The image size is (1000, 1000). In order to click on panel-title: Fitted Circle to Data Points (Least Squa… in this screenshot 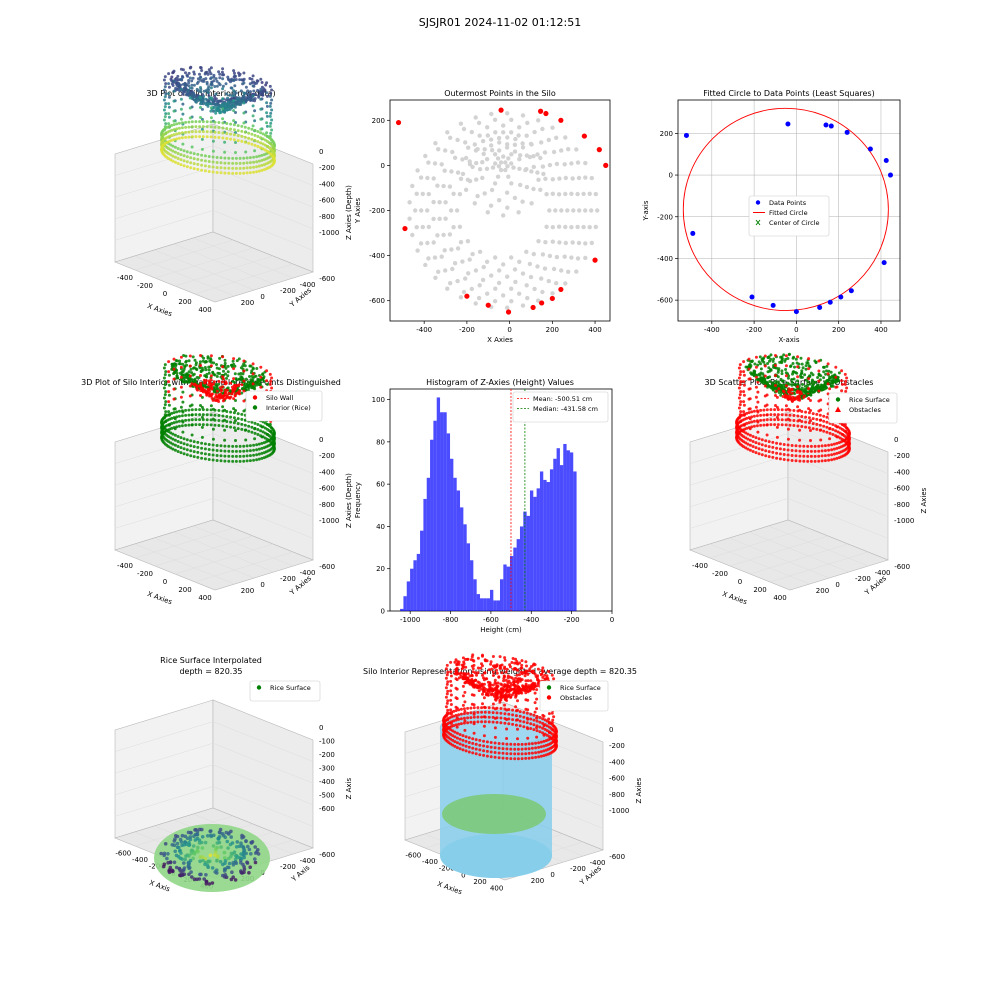, I will do `click(788, 93)`.